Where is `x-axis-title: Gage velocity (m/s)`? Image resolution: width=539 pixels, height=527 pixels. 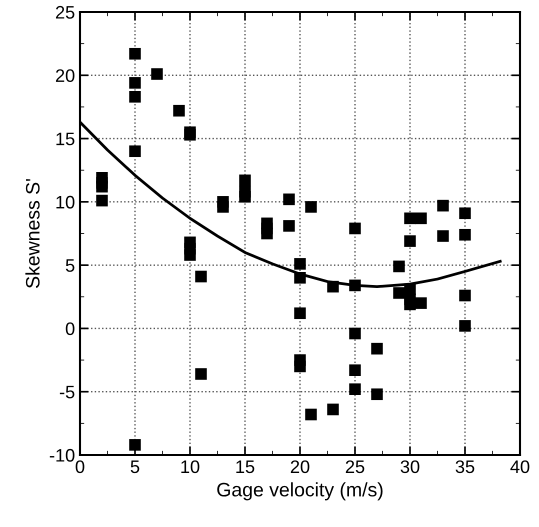
x-axis-title: Gage velocity (m/s) is located at coordinates (300, 491).